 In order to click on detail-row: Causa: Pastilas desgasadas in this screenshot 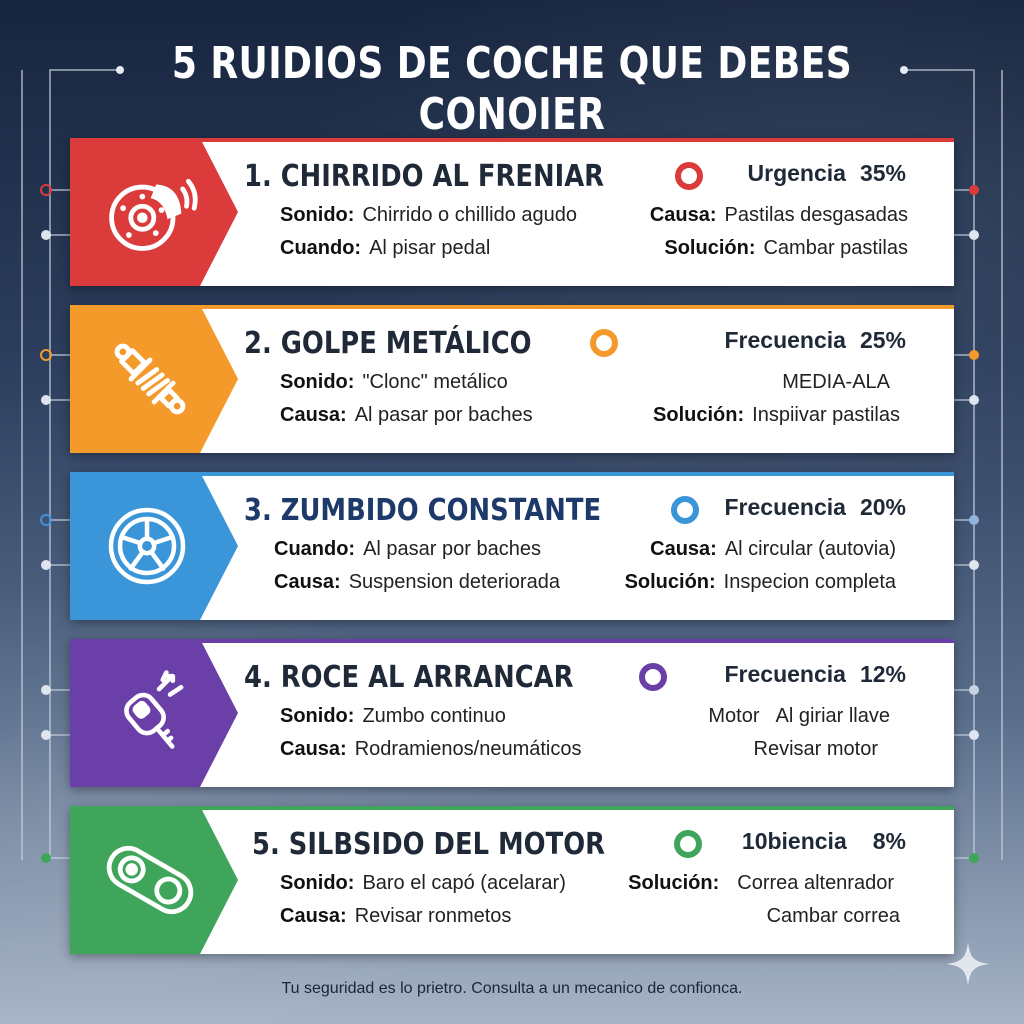, I will do `click(779, 215)`.